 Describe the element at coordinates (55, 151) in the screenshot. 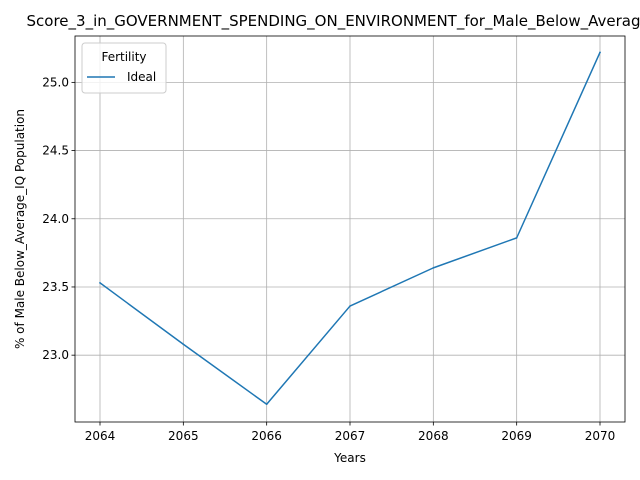

I see `y-tick-label: 24.5` at that location.